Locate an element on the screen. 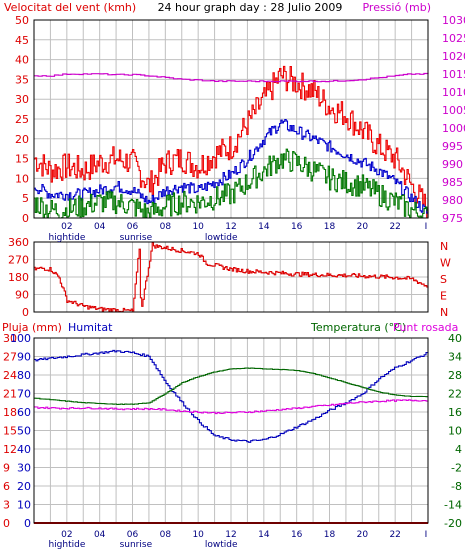  temperature-tick-label: 40 is located at coordinates (455, 338).